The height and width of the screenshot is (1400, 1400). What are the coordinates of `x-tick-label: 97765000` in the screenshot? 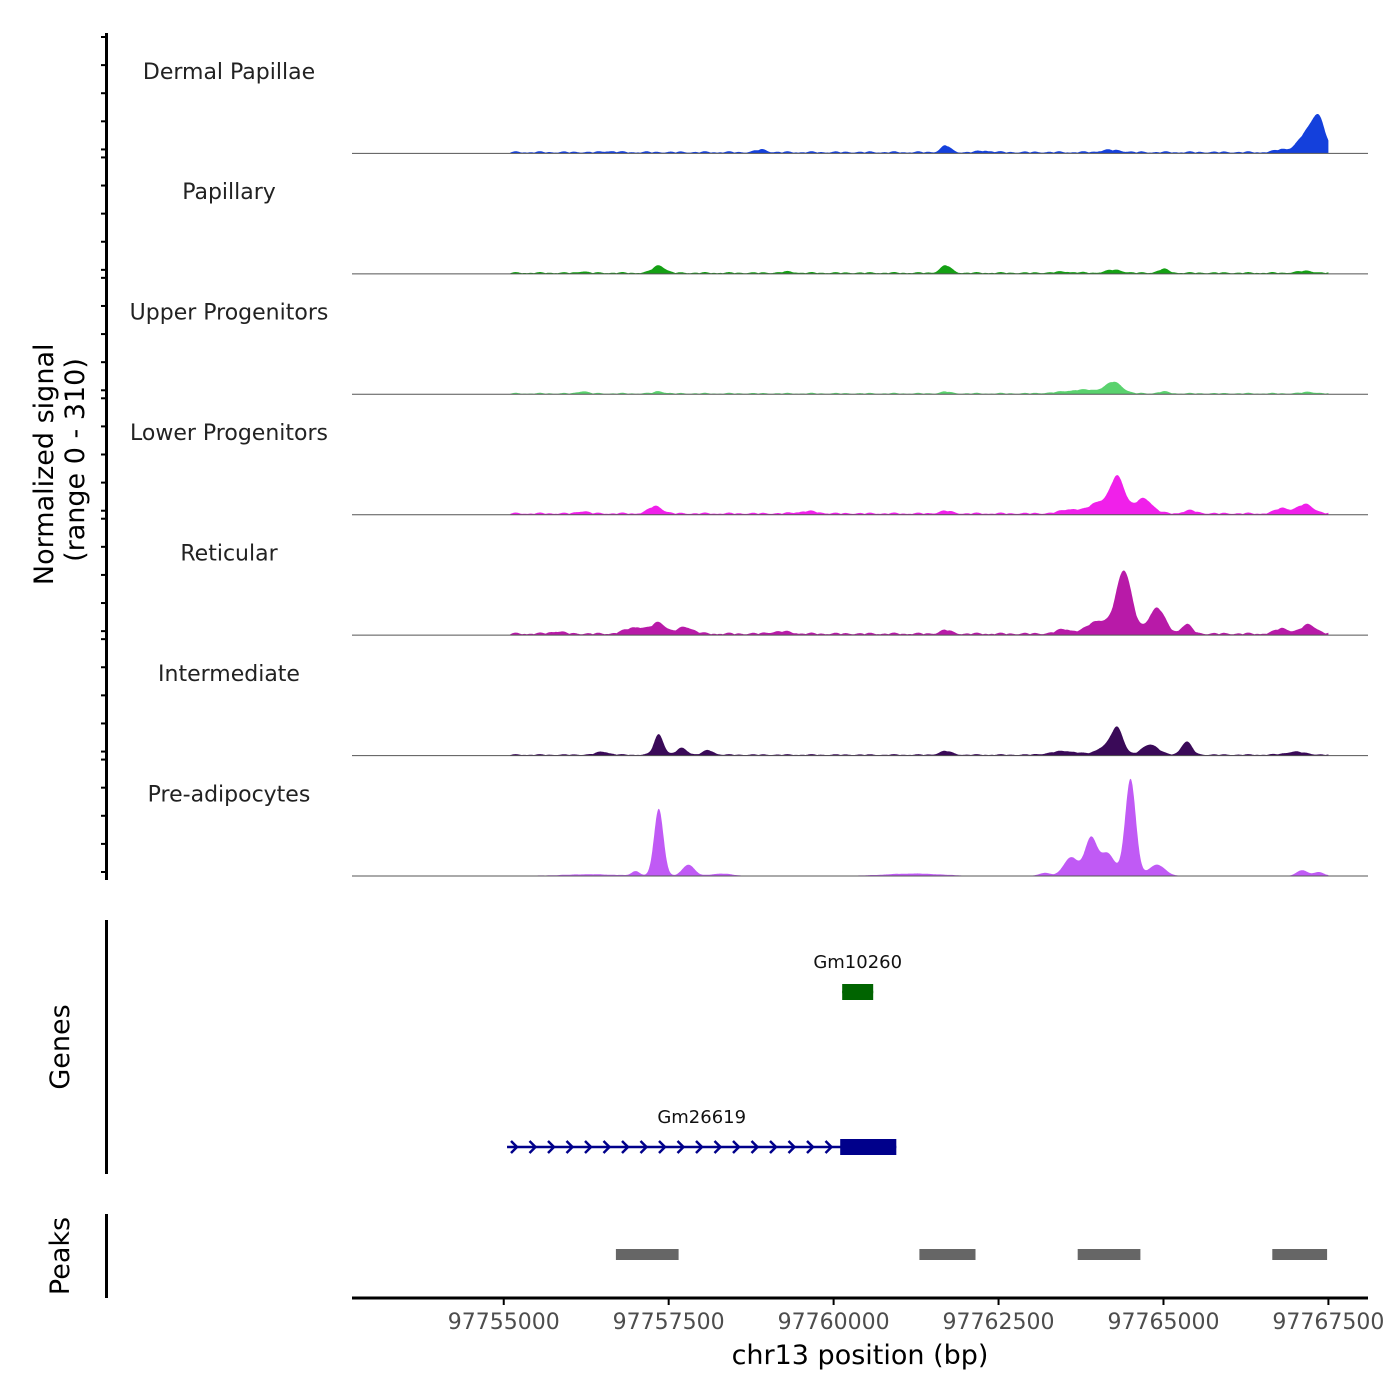 It's located at (1163, 1322).